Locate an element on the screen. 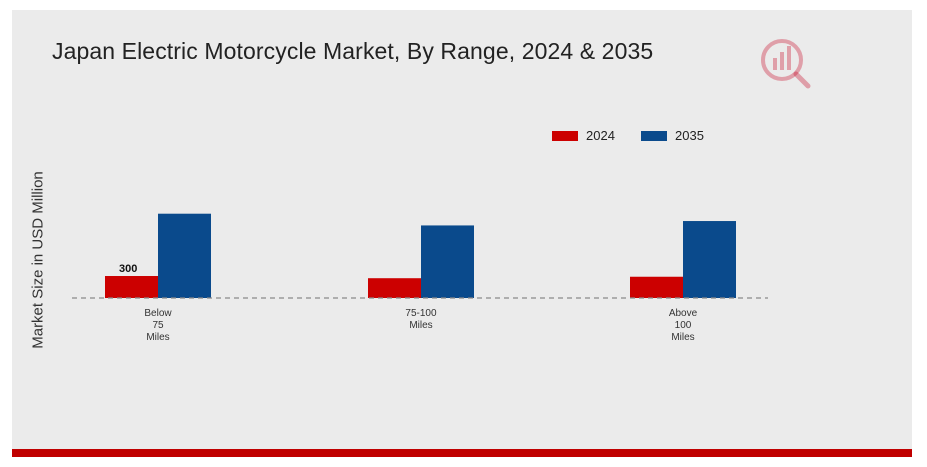 The height and width of the screenshot is (467, 927). x-tick-label-0: Below 75 Miles is located at coordinates (158, 325).